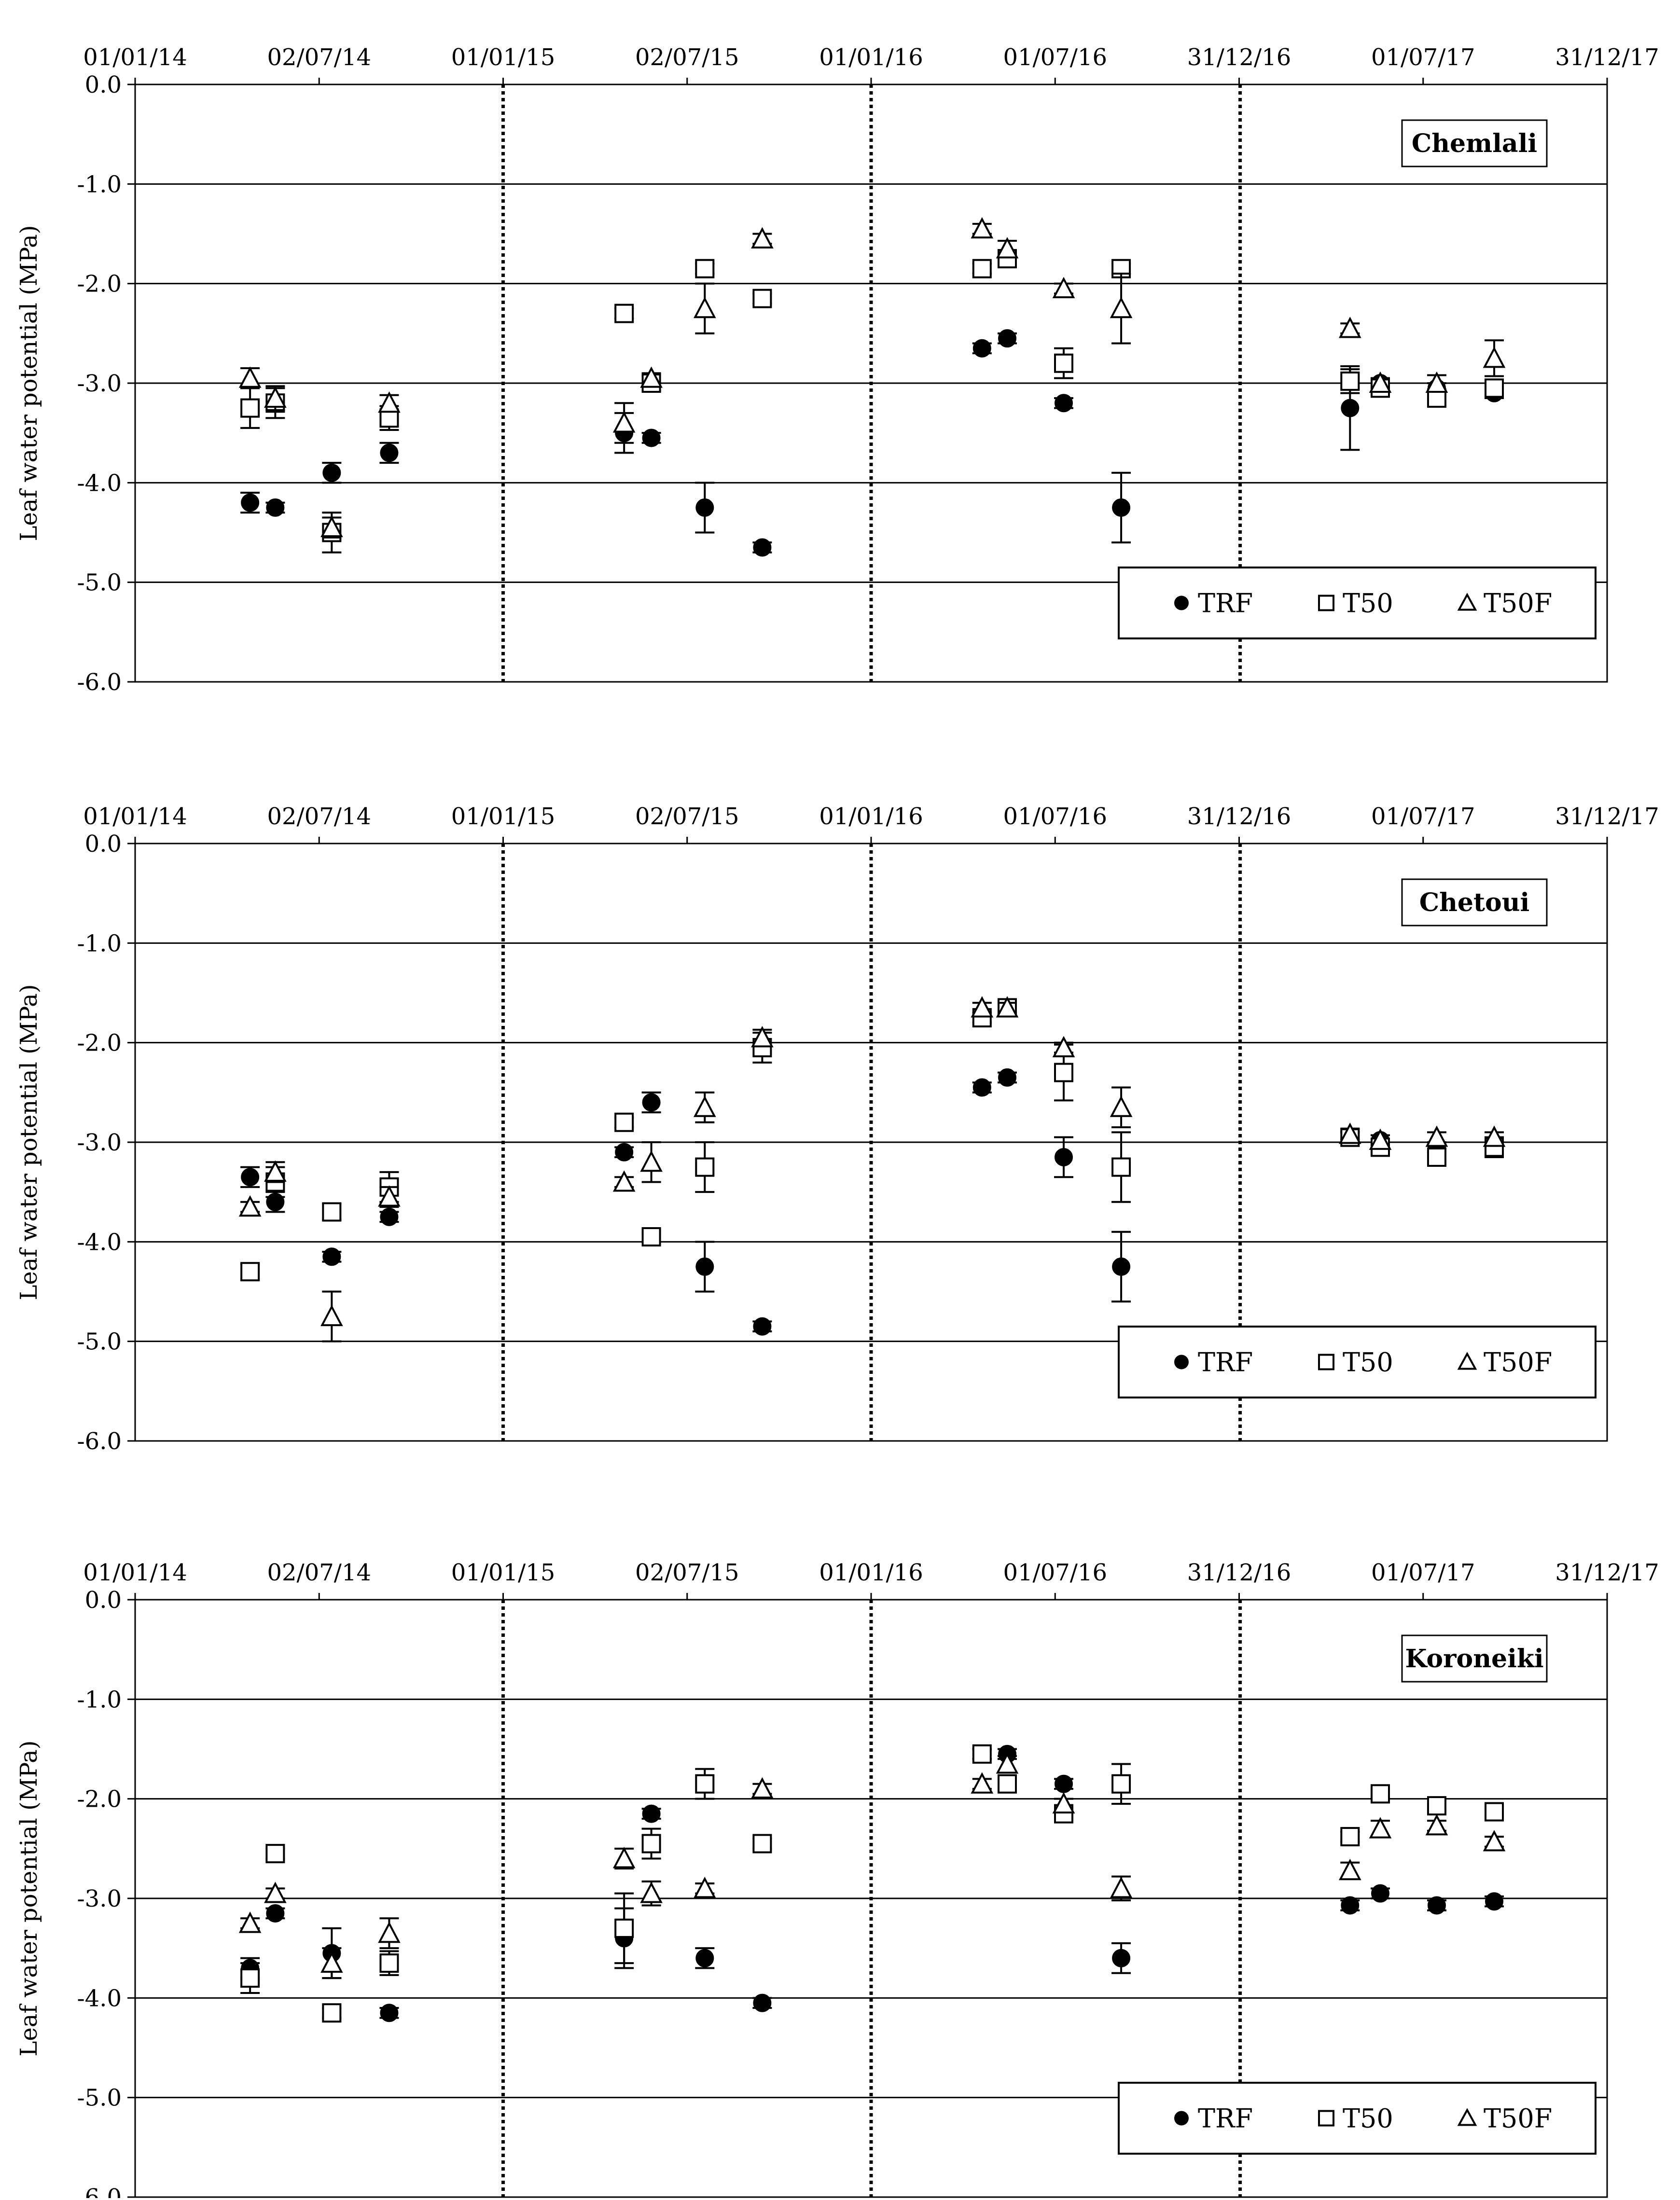  I want to click on x-tick-label: 31/12/17, so click(1607, 1573).